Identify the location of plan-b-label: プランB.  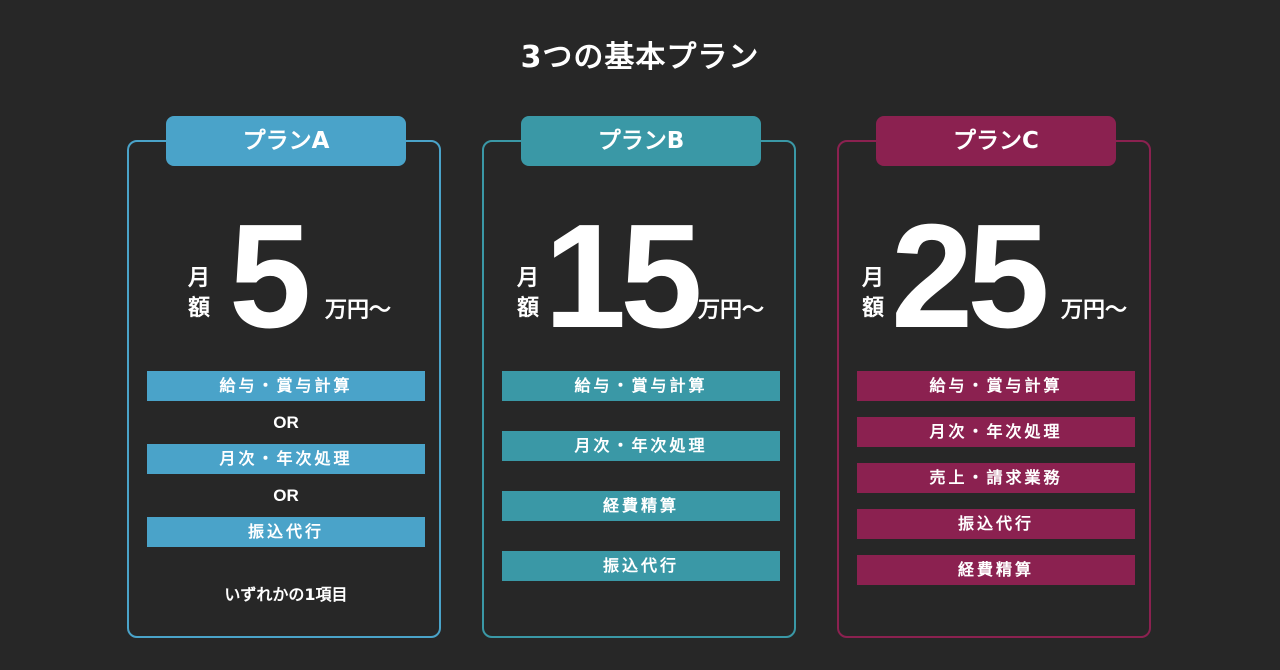
(641, 141).